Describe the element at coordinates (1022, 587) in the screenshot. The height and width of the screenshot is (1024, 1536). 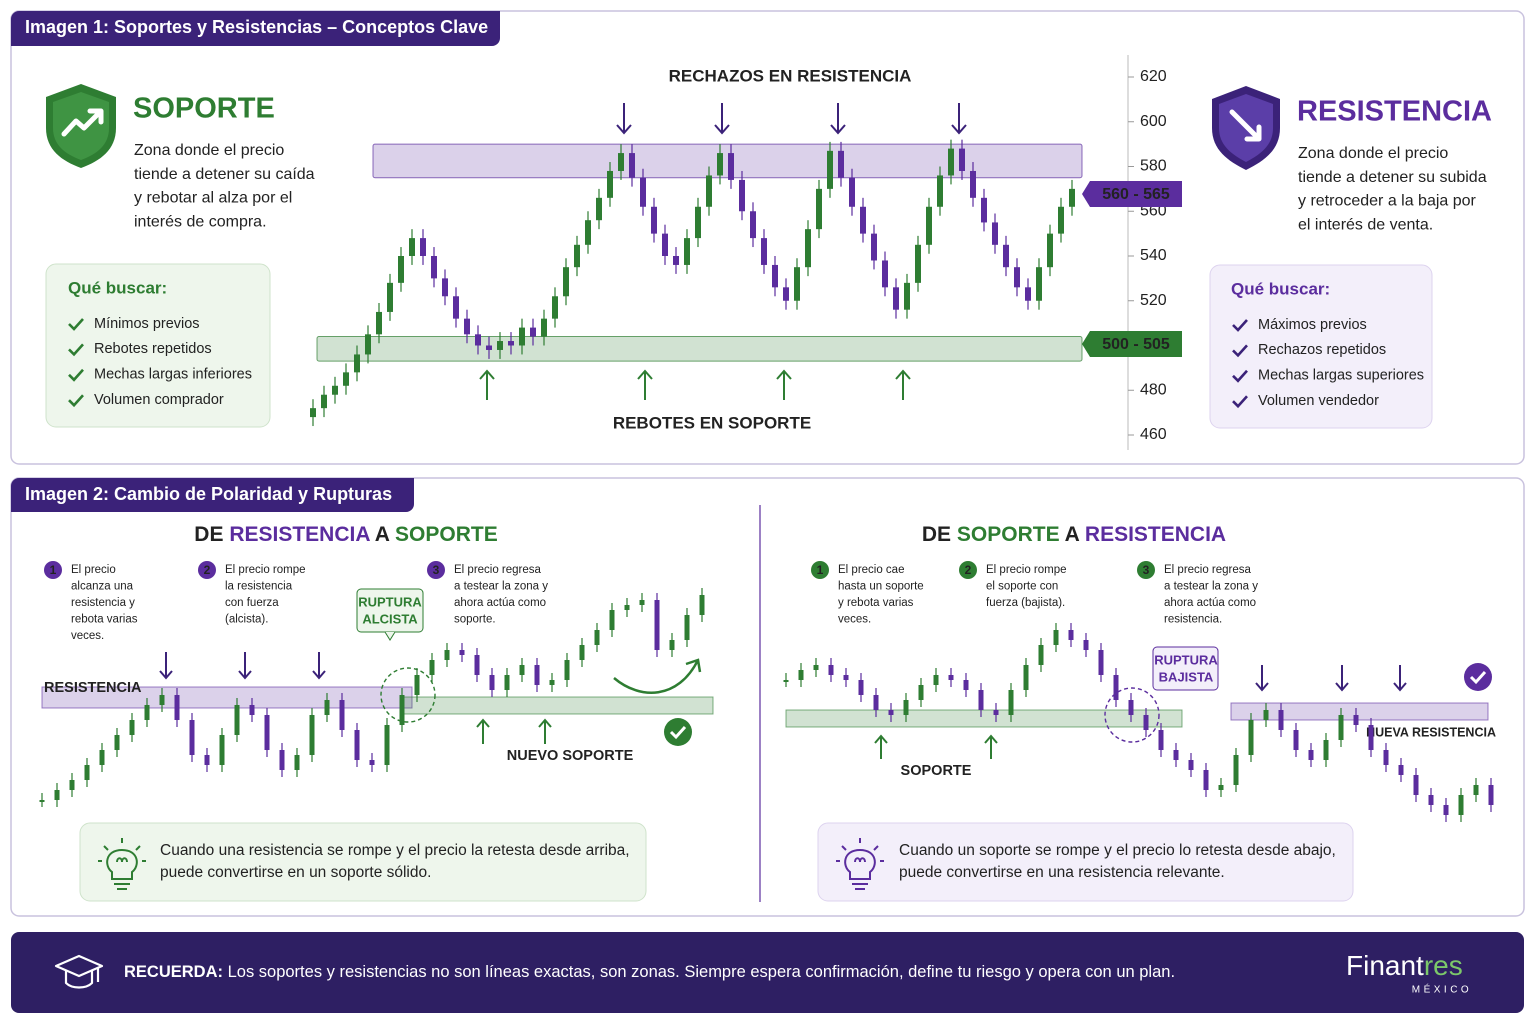
I see `step-text: el soporte con` at that location.